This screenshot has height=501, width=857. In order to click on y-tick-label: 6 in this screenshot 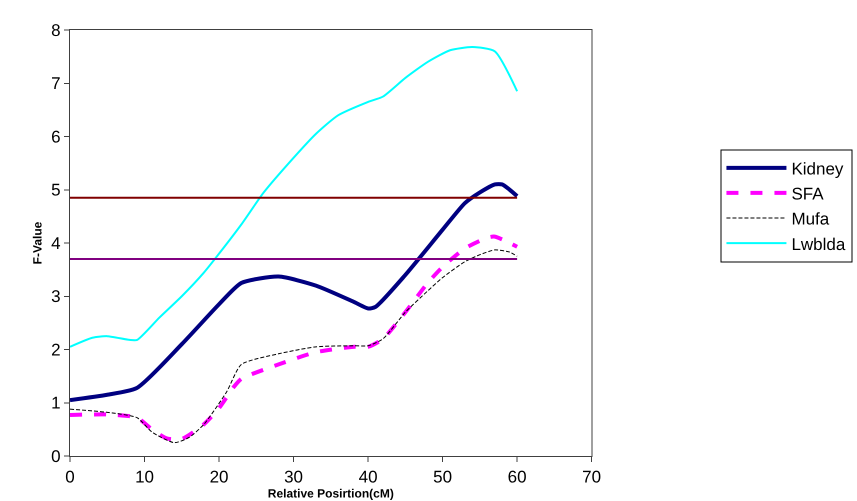, I will do `click(56, 136)`.